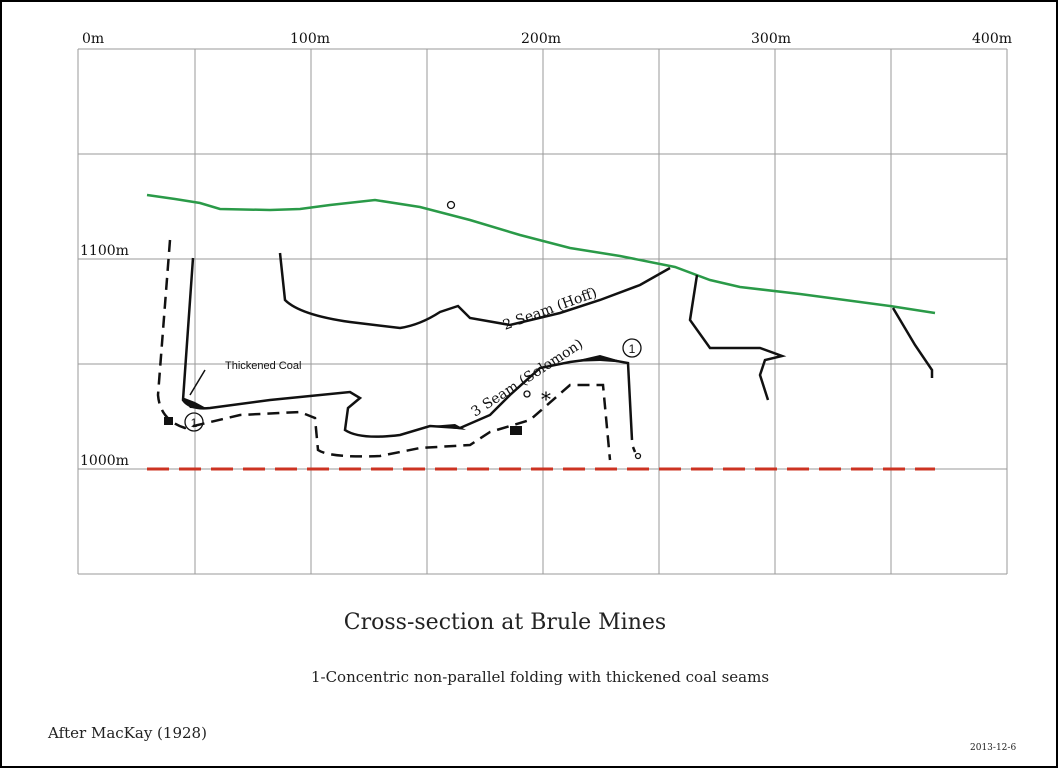 Image resolution: width=1058 pixels, height=768 pixels. I want to click on annotation: Thickened Coal, so click(263, 366).